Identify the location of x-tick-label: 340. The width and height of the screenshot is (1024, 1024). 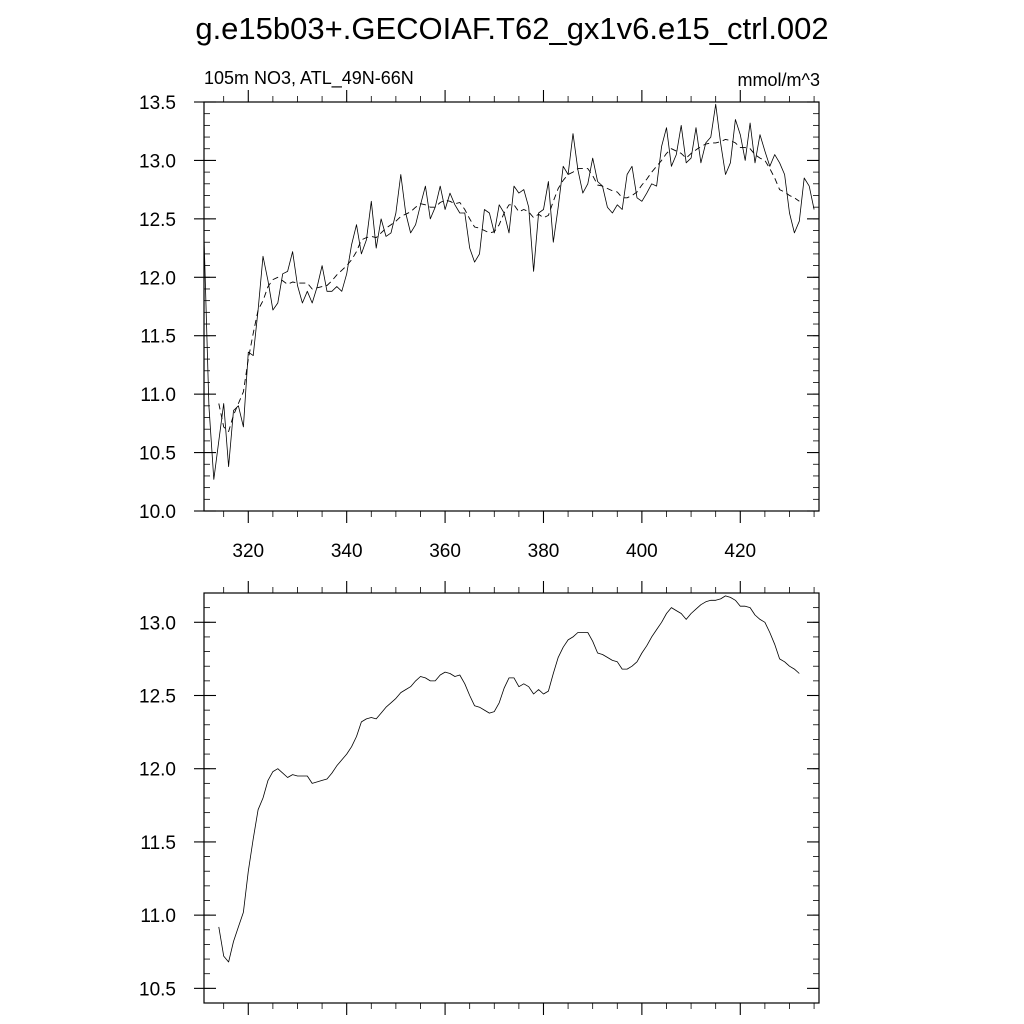
(347, 551).